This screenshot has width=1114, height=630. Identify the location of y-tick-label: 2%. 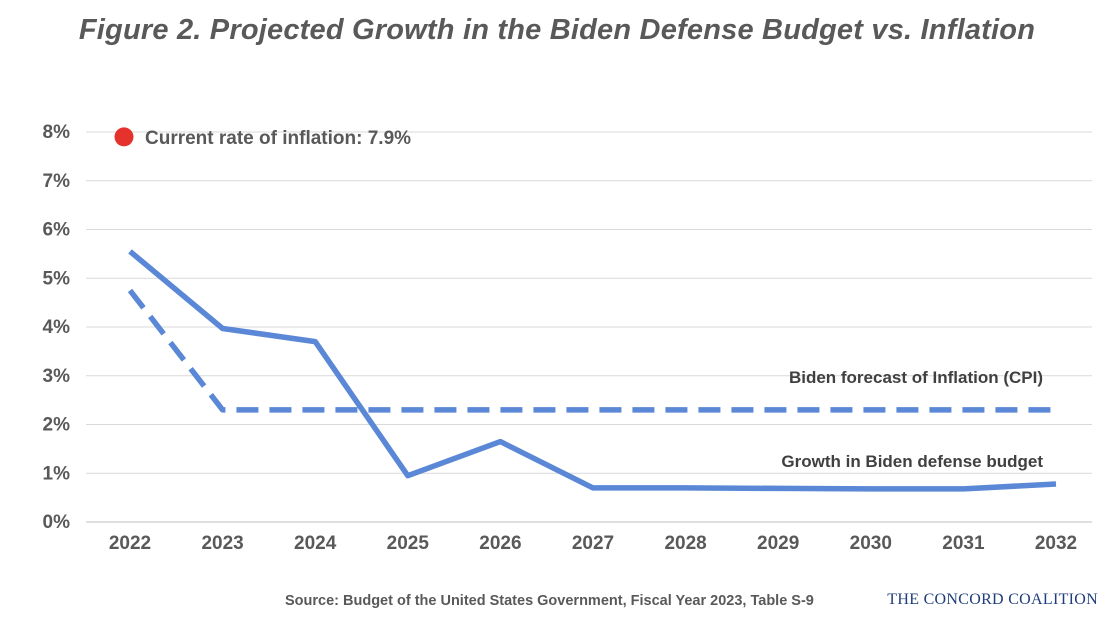
(57, 425).